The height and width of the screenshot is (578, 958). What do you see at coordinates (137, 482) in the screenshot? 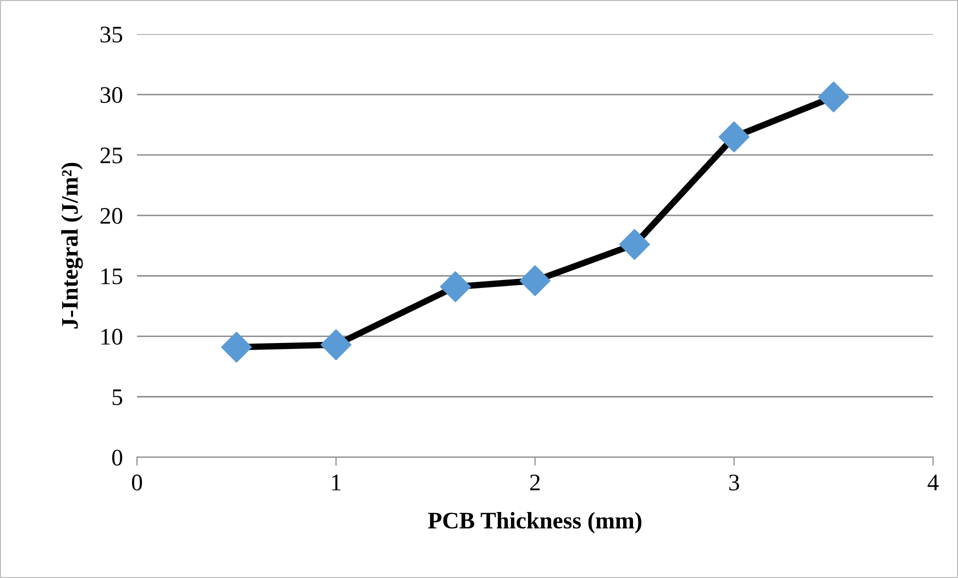
I see `x-tick-label: 0` at bounding box center [137, 482].